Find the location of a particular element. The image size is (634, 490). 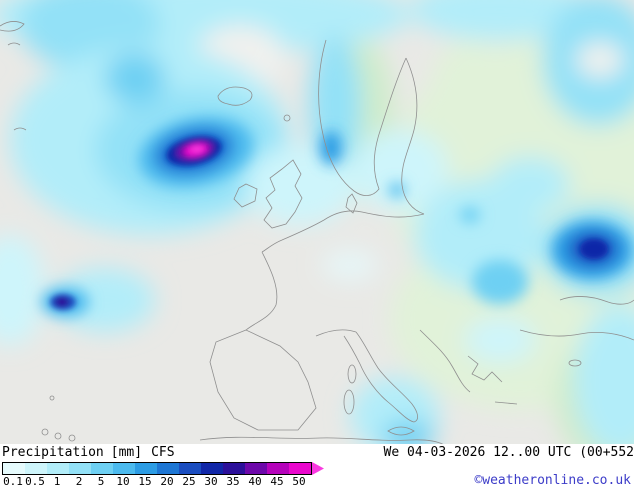

coast-madeira is located at coordinates (52, 398).